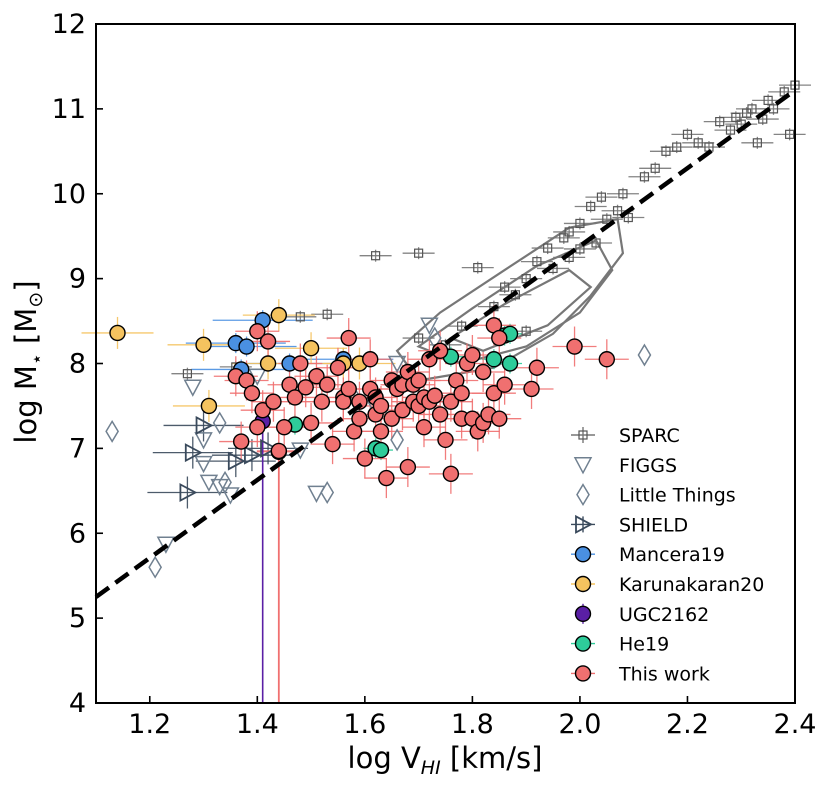  What do you see at coordinates (77, 279) in the screenshot?
I see `y-tick-label: 9` at bounding box center [77, 279].